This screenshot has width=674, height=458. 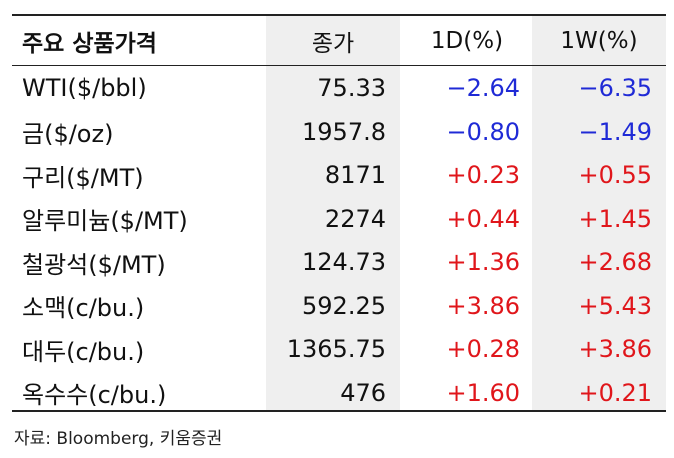 I want to click on commodity-name: 구리($/MT), so click(x=83, y=177).